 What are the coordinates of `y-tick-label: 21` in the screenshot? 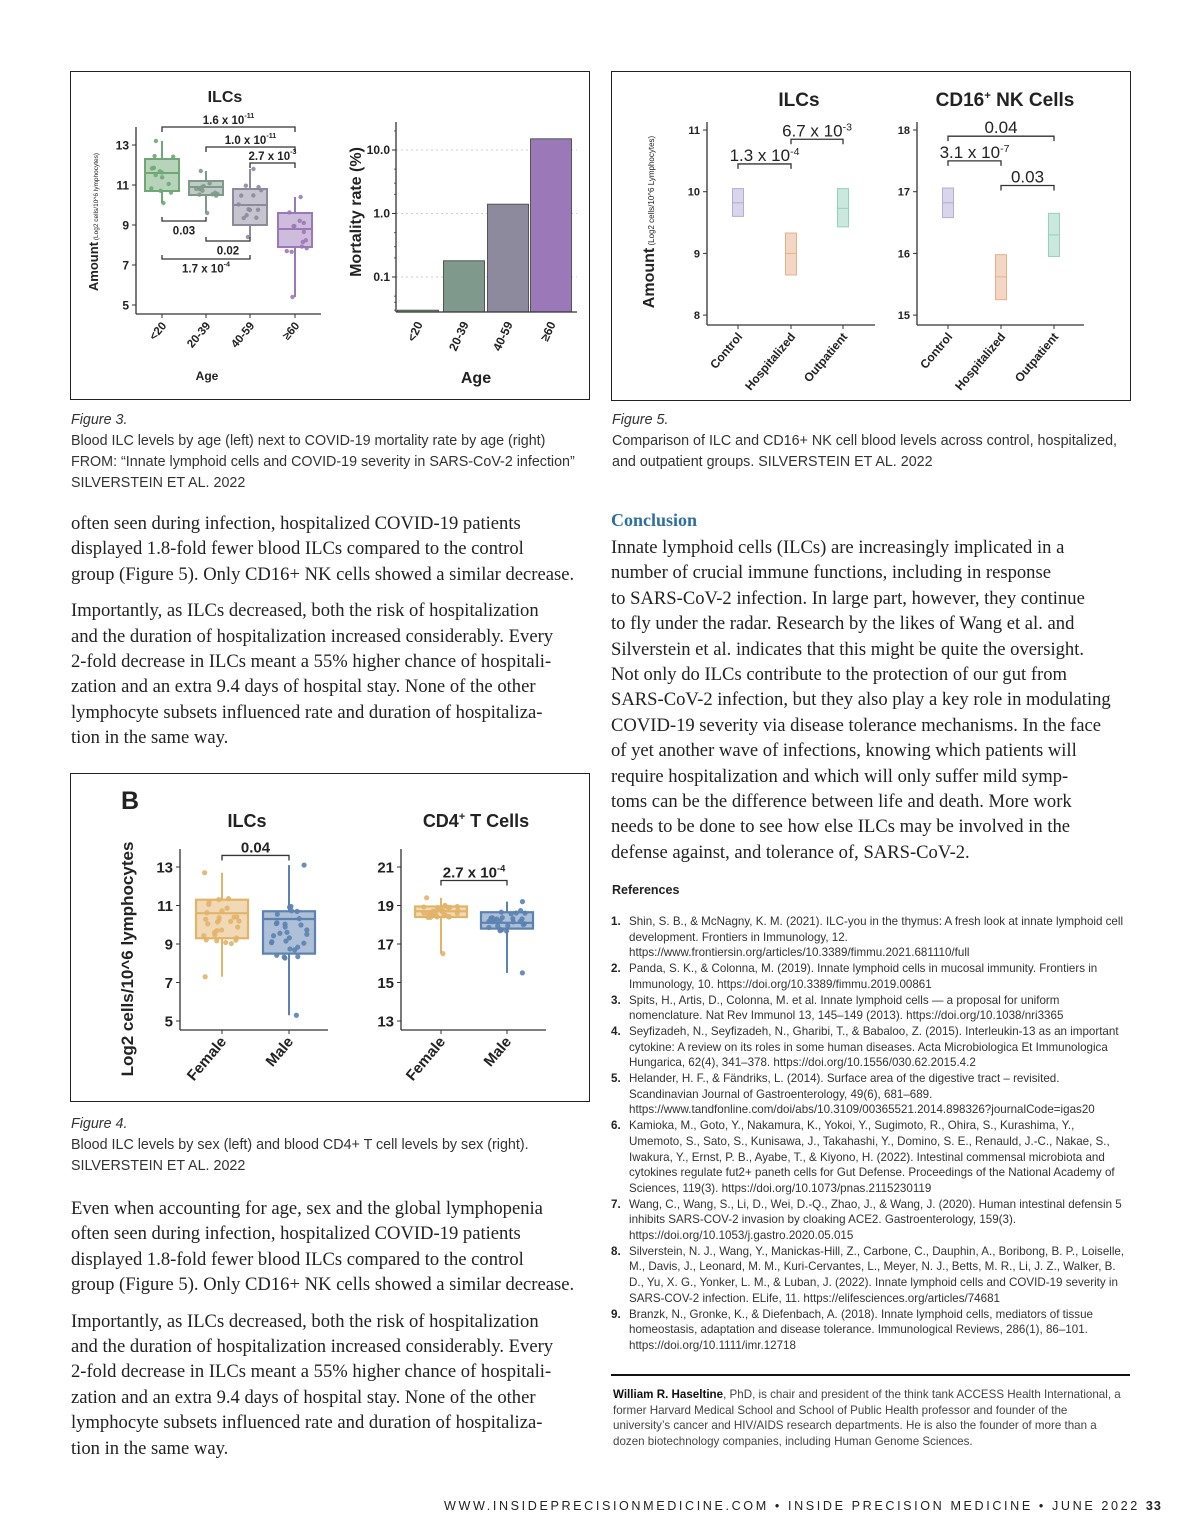 It's located at (385, 867).